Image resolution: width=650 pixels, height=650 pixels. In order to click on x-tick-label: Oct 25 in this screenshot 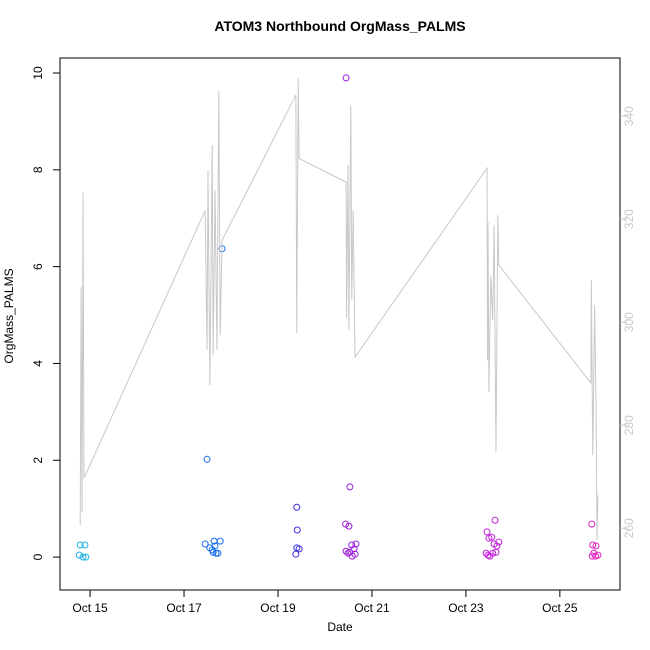, I will do `click(560, 608)`.